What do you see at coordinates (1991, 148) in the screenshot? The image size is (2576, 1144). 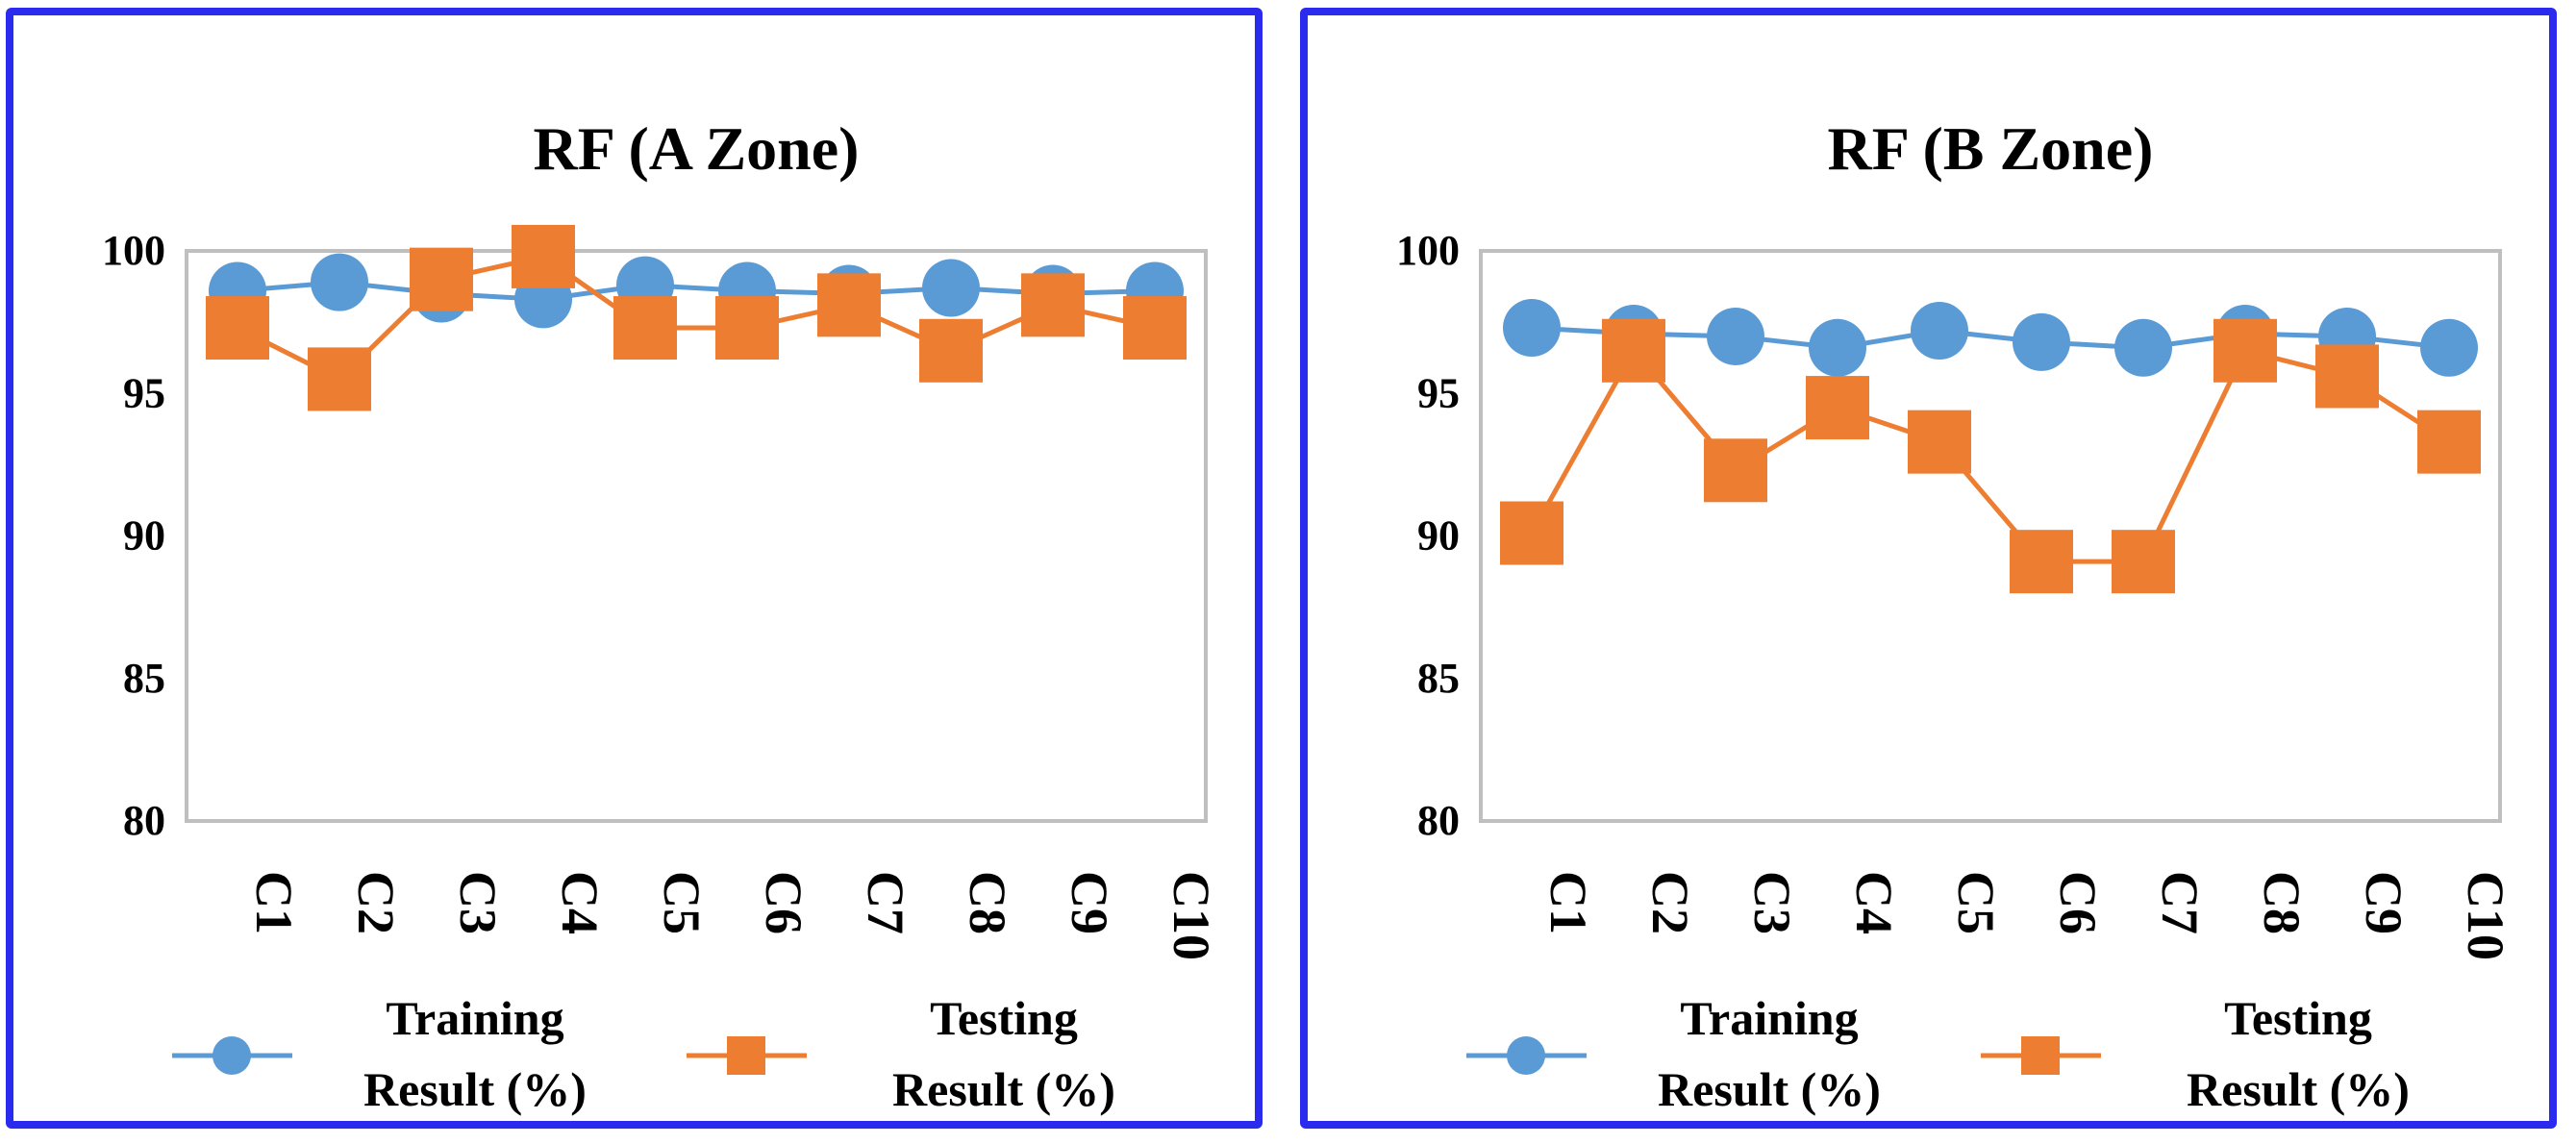 I see `chart-title: RF (B Zone)` at bounding box center [1991, 148].